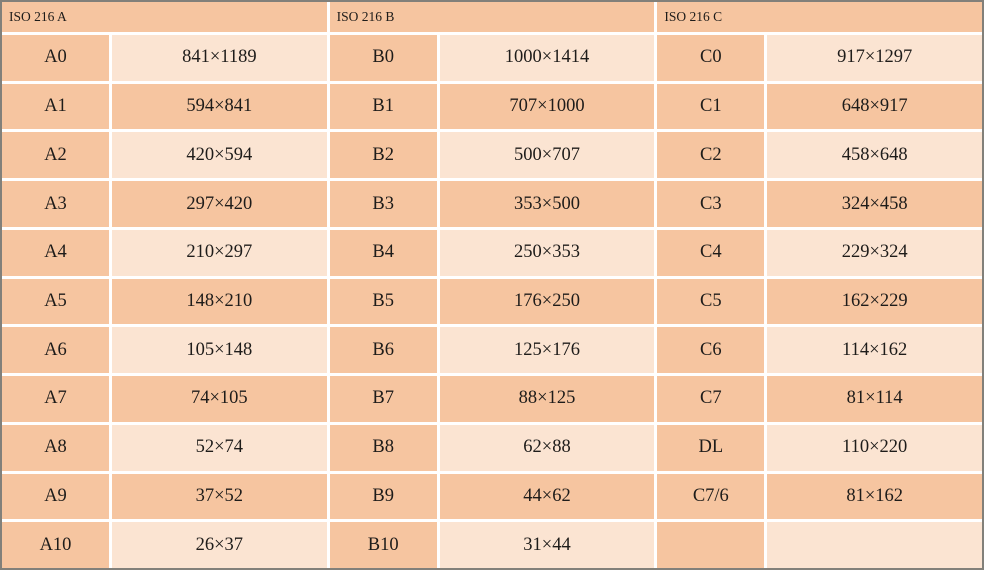 This screenshot has height=570, width=984. What do you see at coordinates (711, 204) in the screenshot?
I see `size-label-cell: C3` at bounding box center [711, 204].